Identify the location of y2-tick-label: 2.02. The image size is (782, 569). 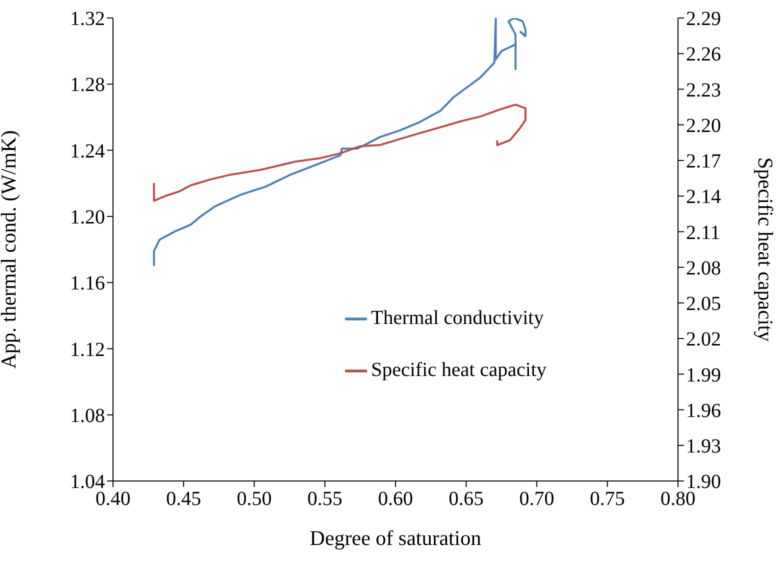
(703, 339).